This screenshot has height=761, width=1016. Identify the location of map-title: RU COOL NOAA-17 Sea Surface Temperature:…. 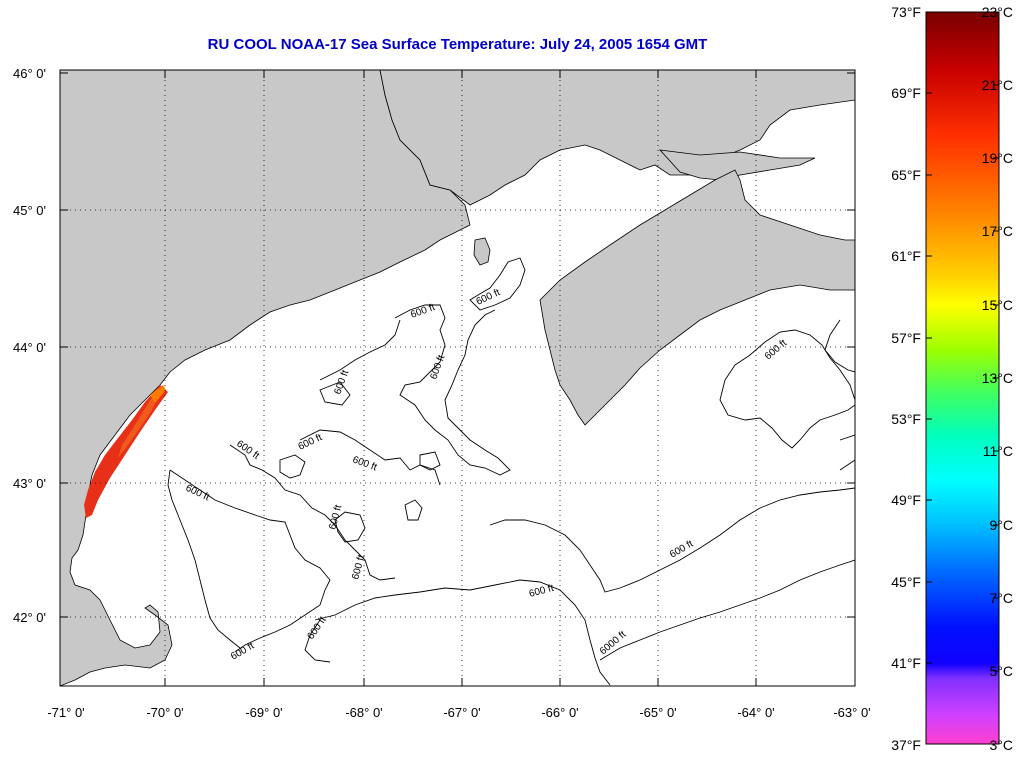
(457, 44).